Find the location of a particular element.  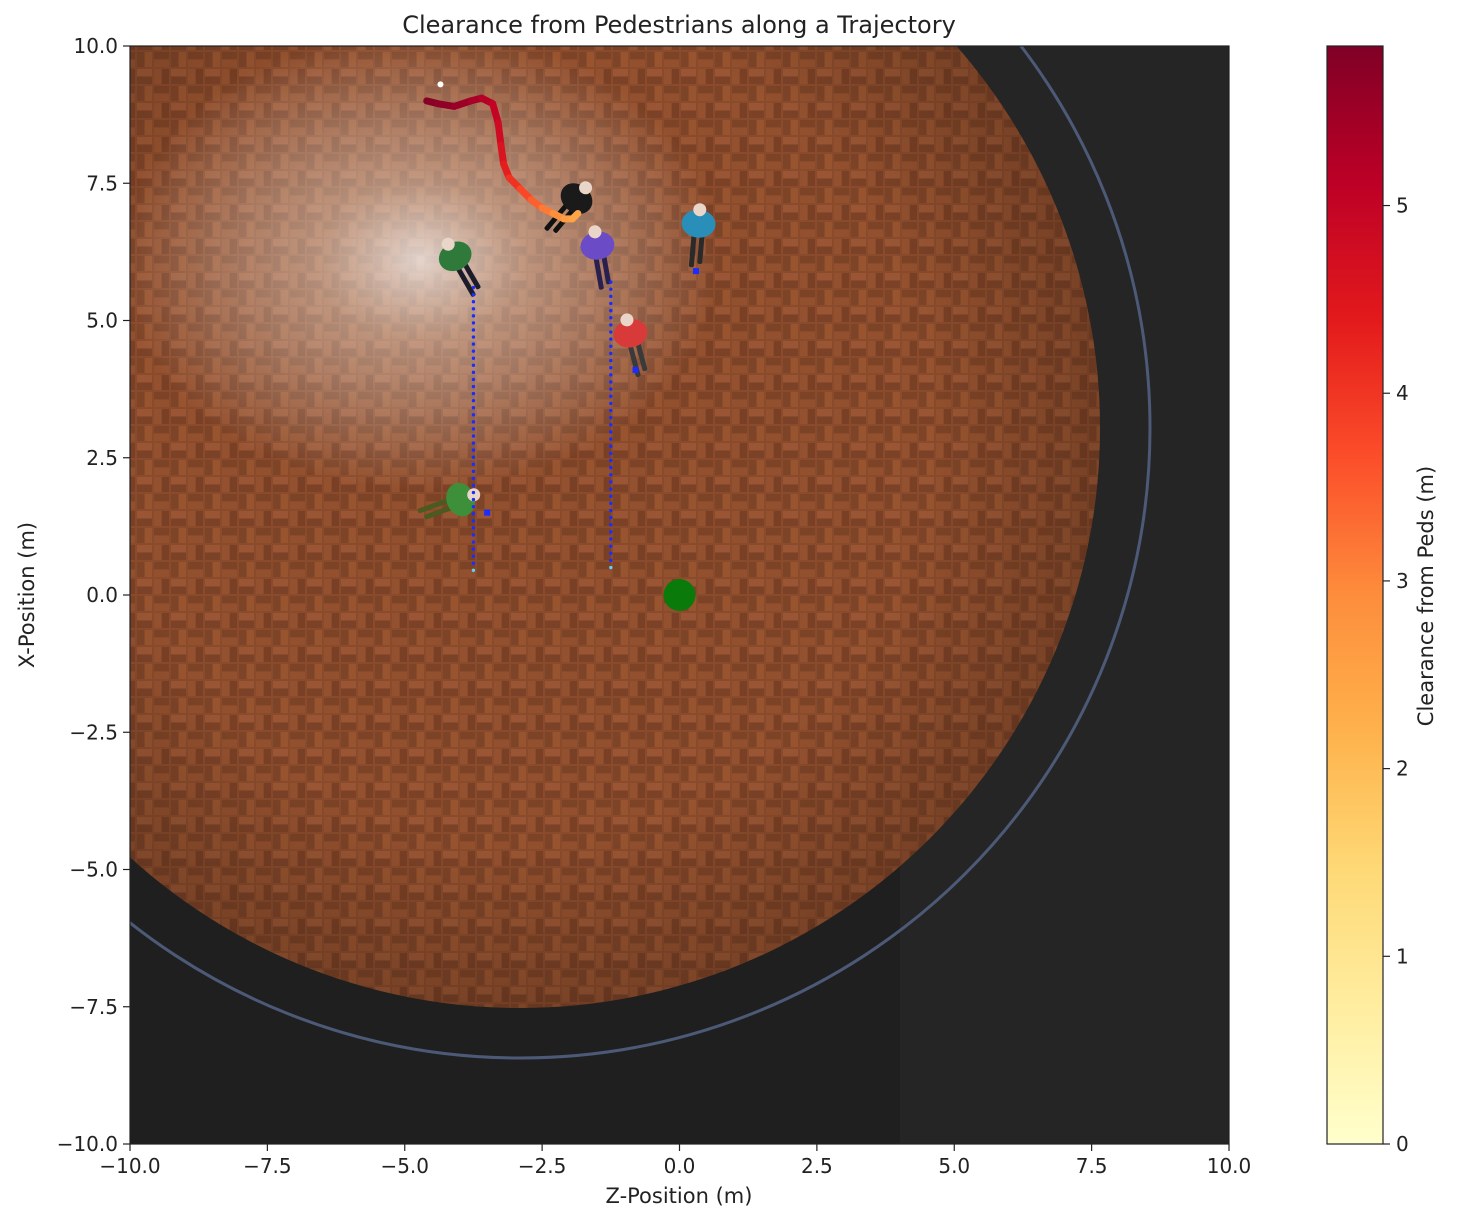

colorbar-tick-label: 1 is located at coordinates (1402, 956).